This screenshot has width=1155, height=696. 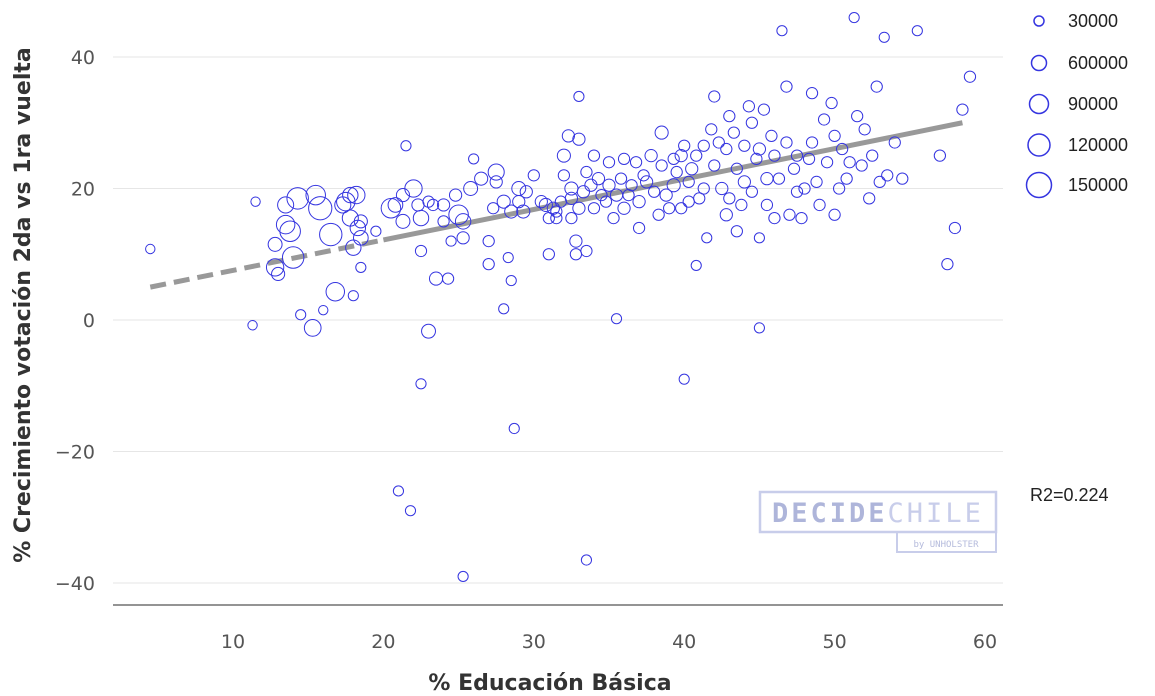 I want to click on watermark-text: DECIDECHILE, so click(x=878, y=513).